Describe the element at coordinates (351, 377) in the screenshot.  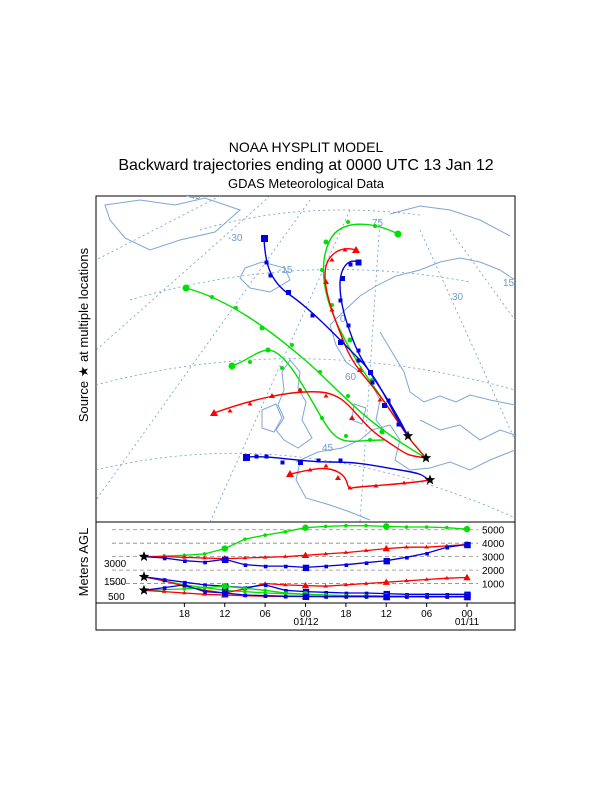
I see `grid-label: 60` at that location.